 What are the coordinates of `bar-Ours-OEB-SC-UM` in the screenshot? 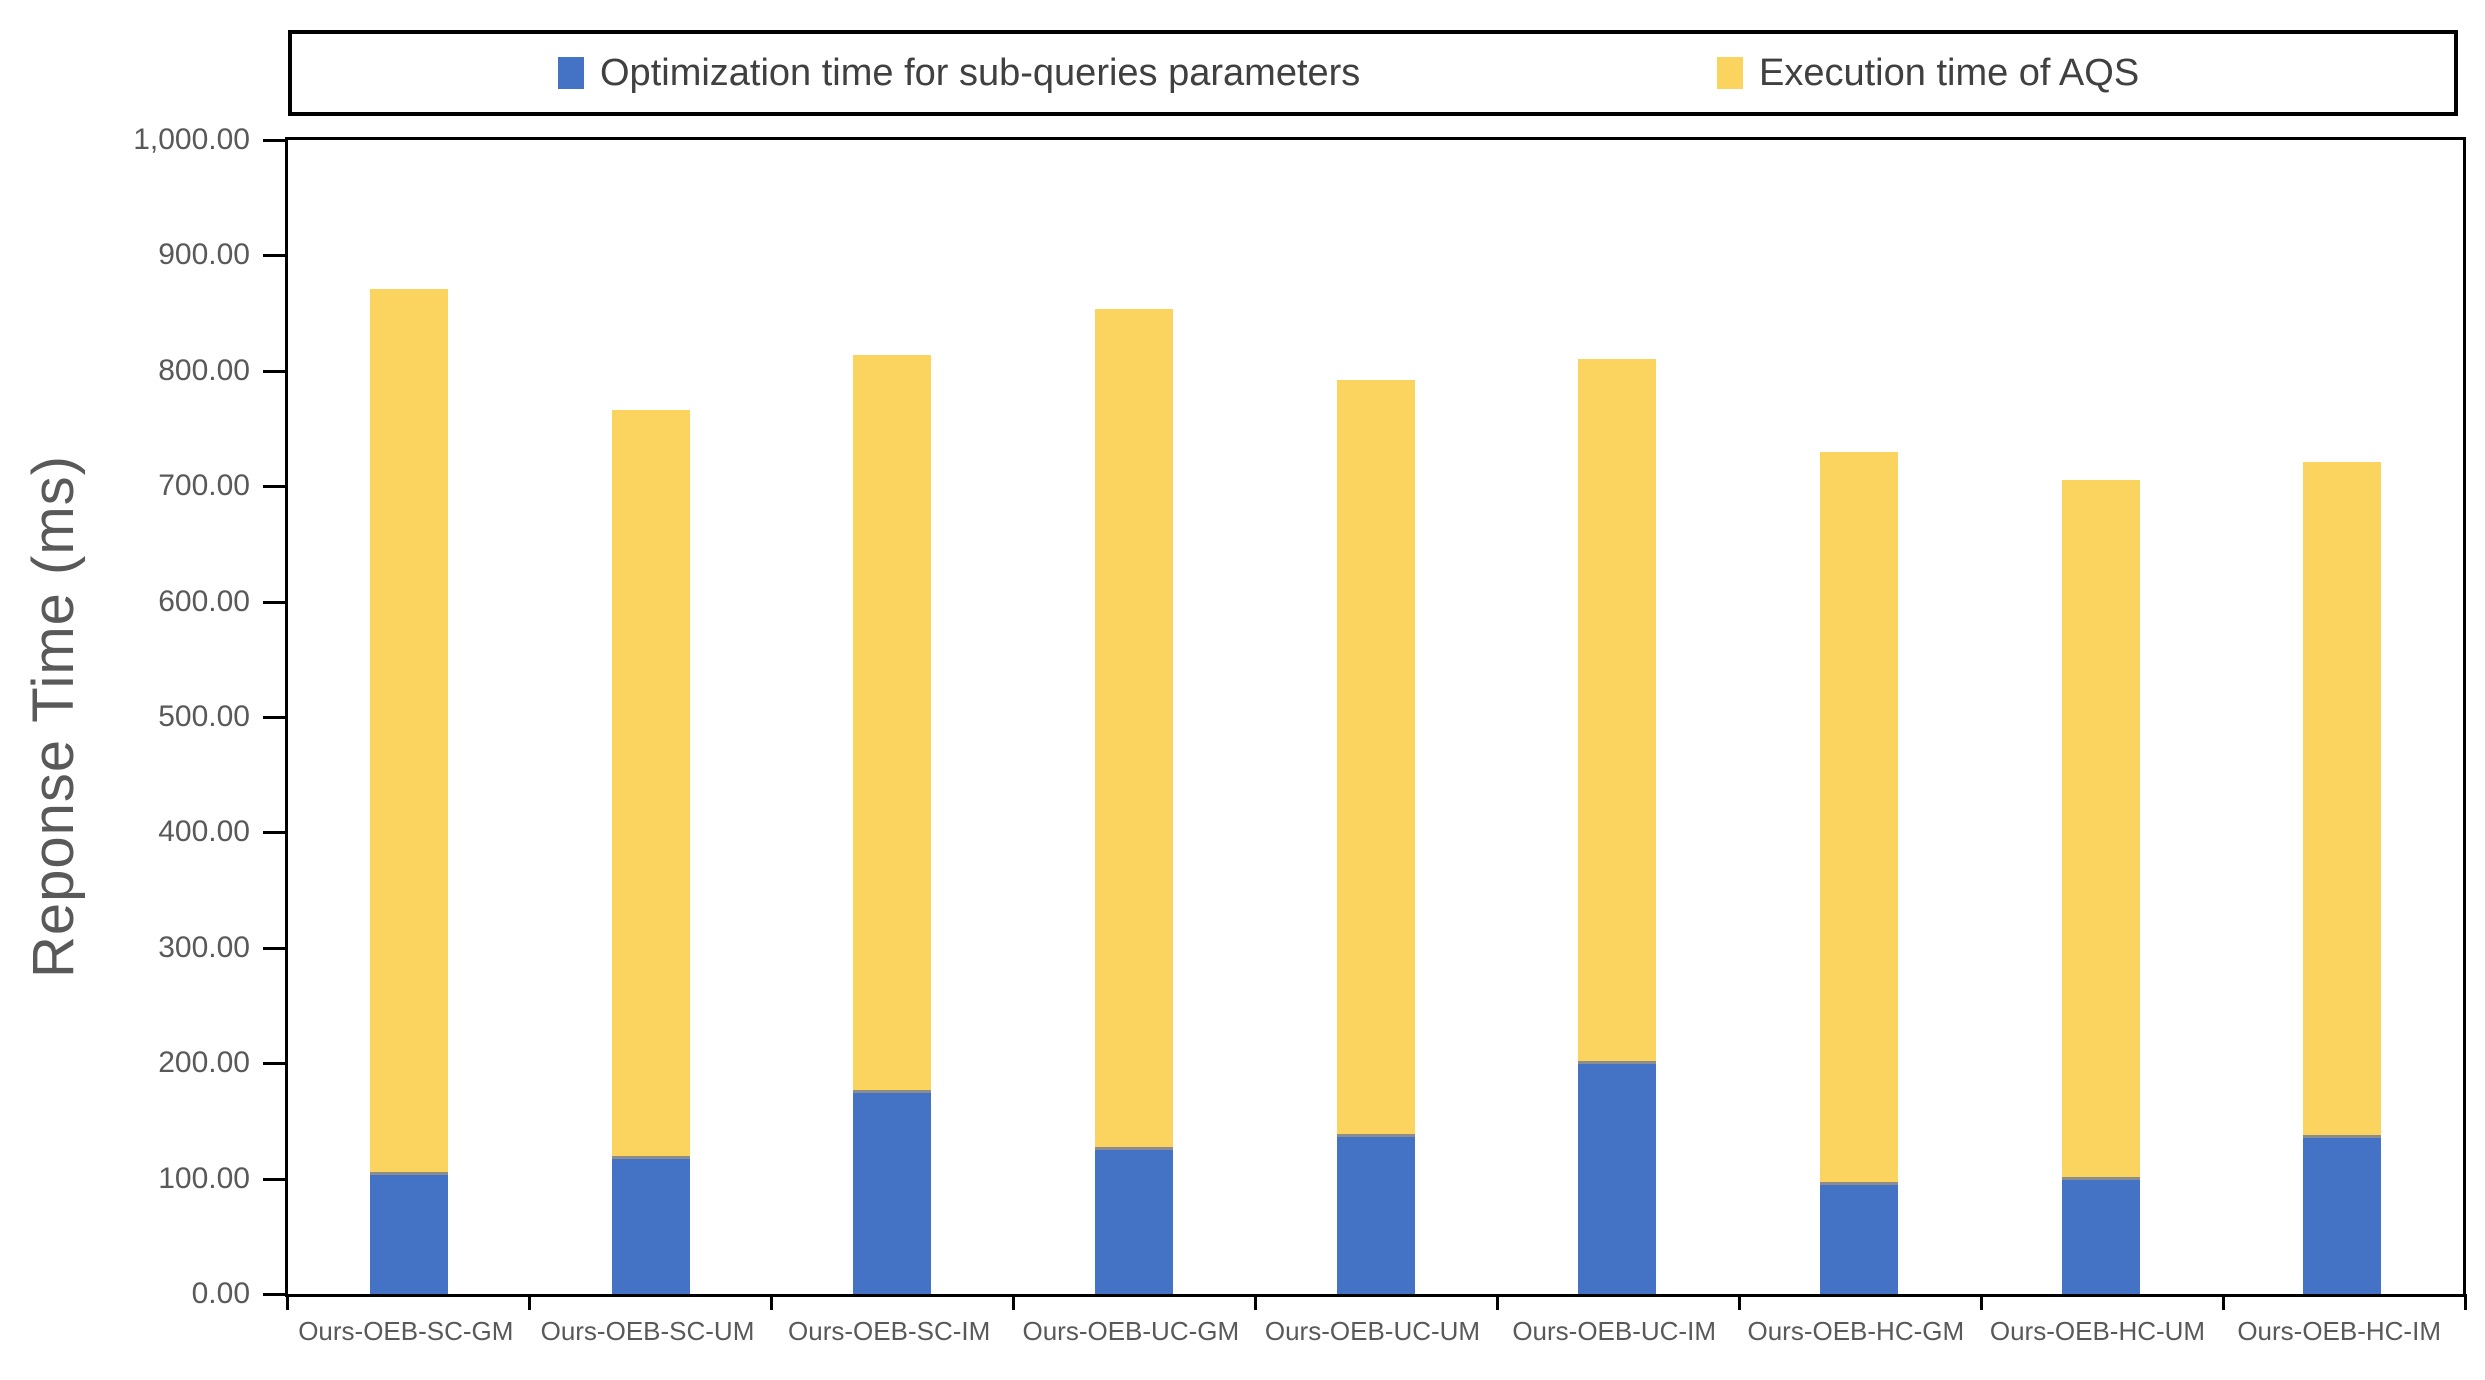 It's located at (650, 852).